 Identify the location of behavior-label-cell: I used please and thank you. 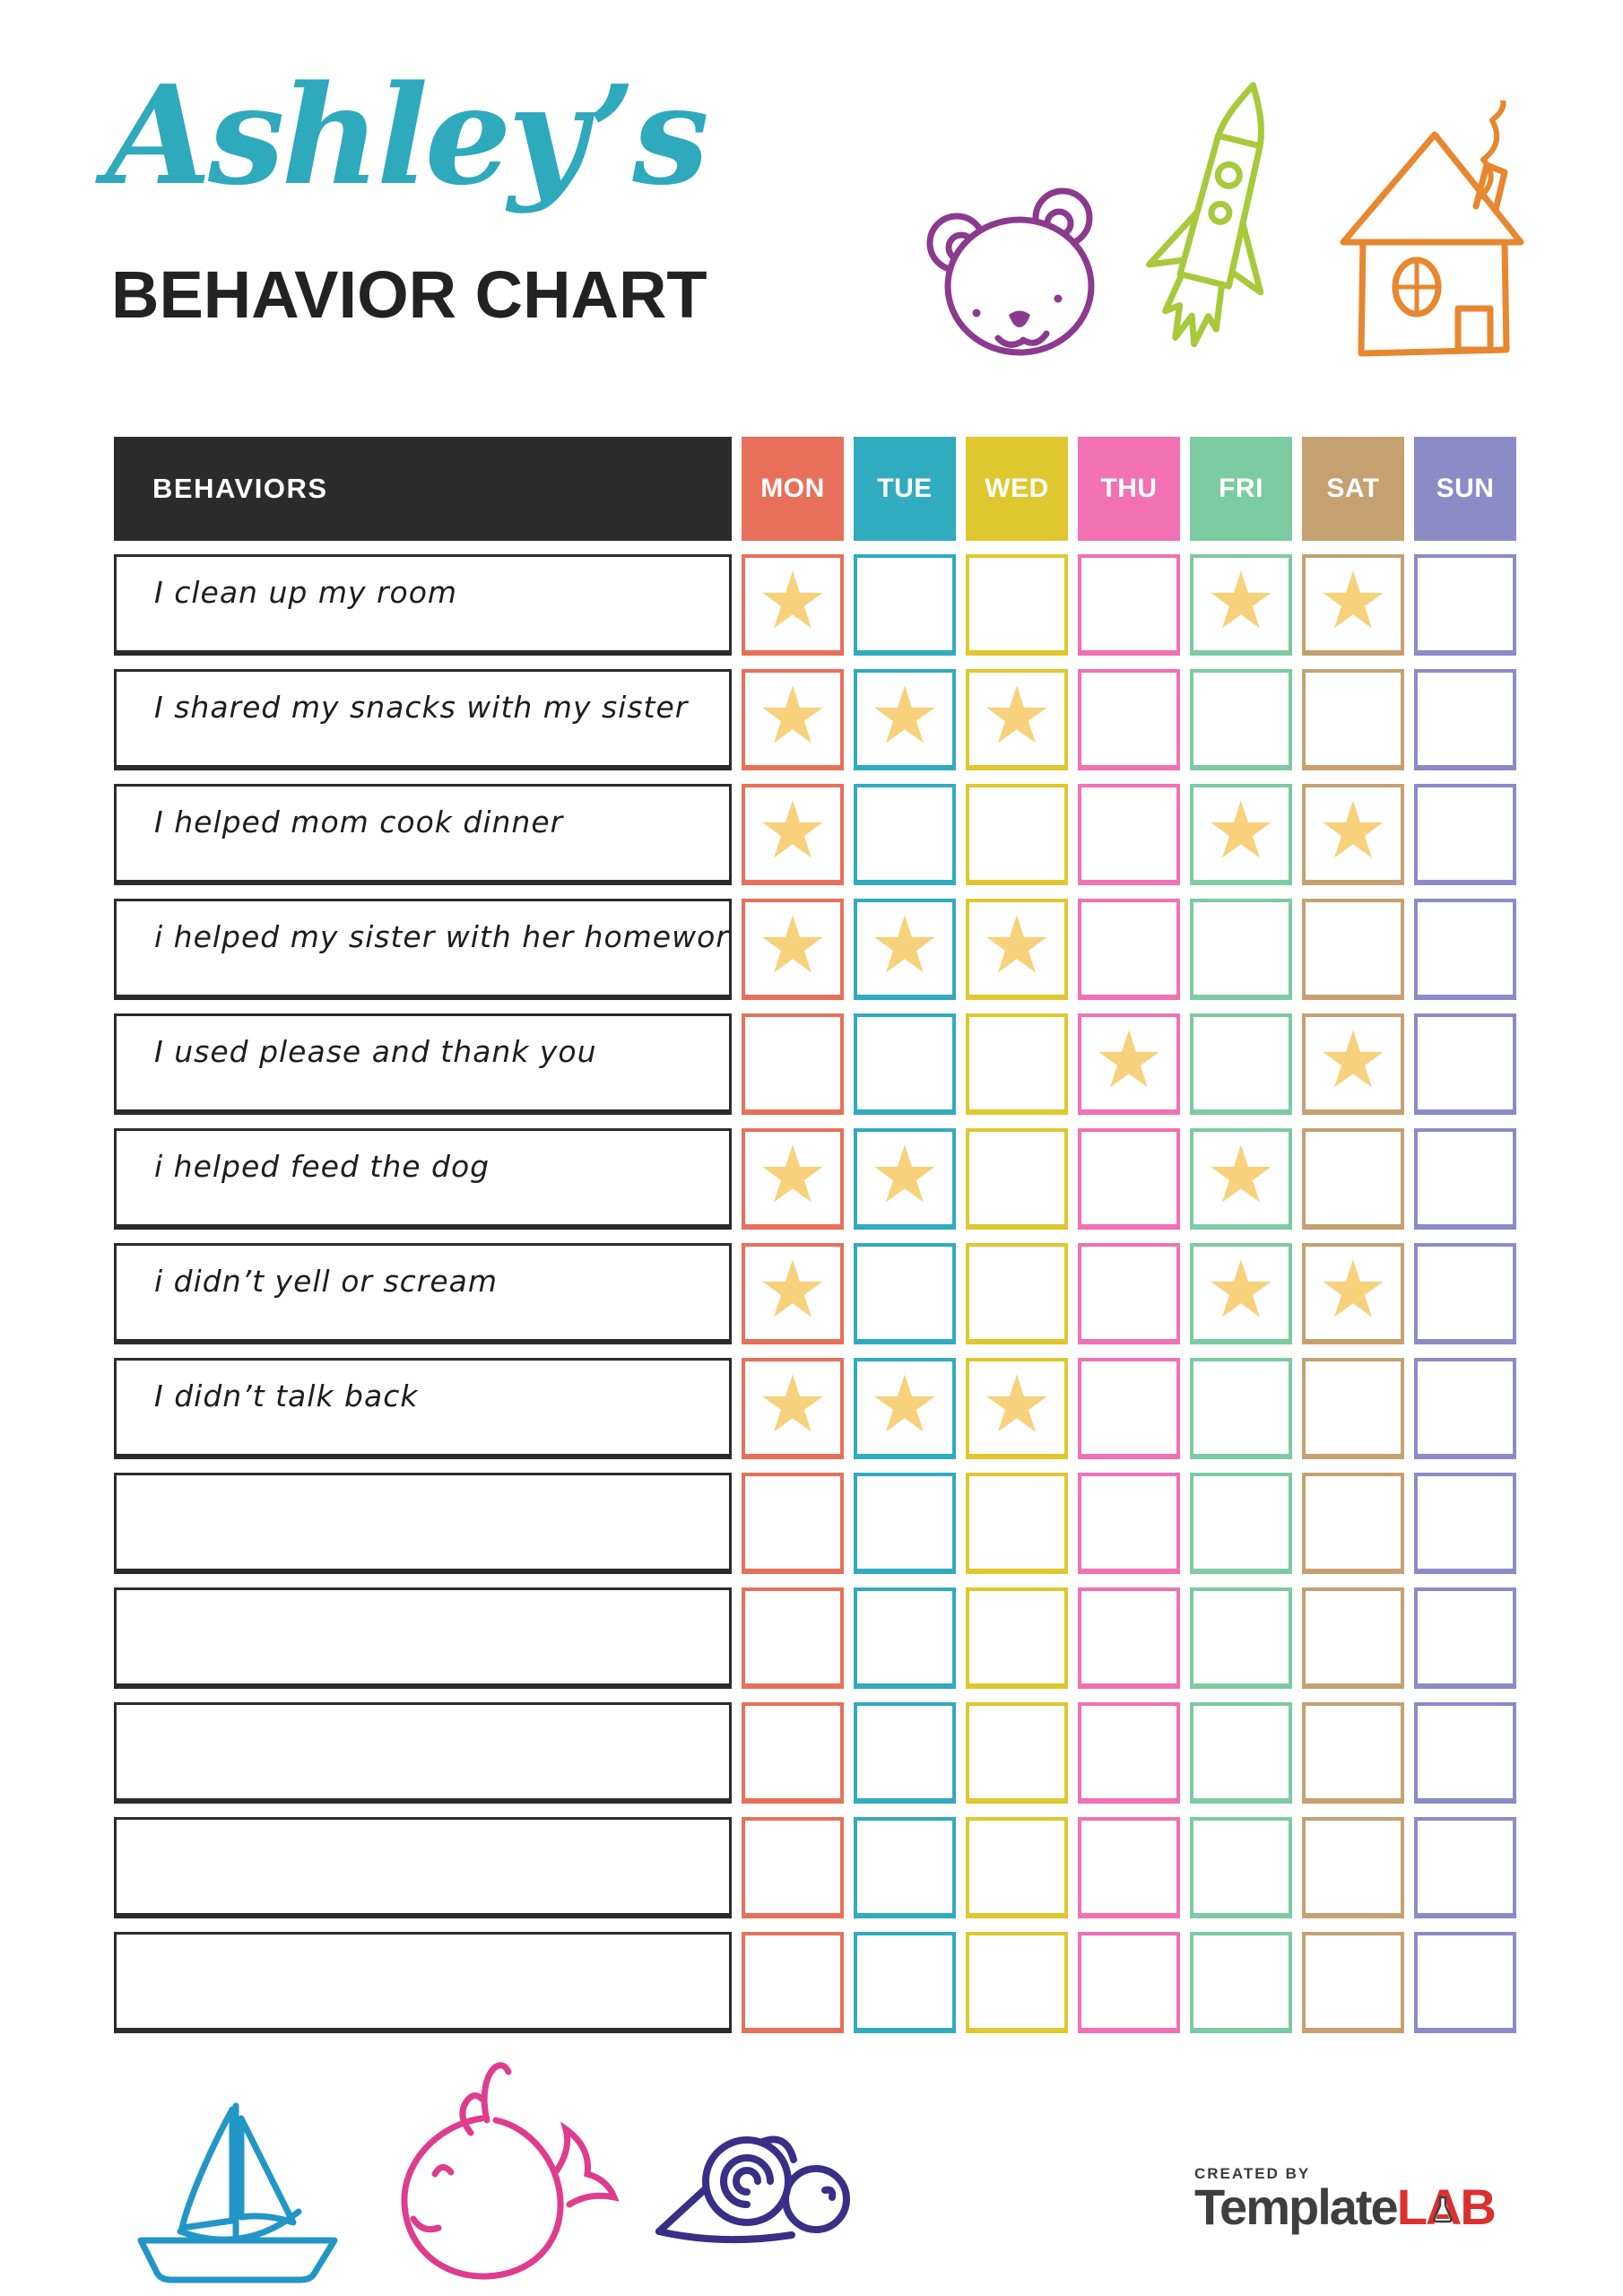
(423, 1064).